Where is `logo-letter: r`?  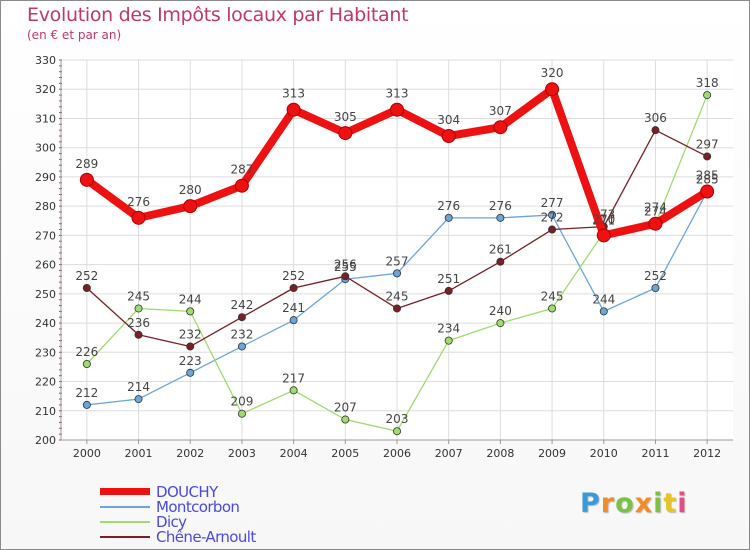 logo-letter: r is located at coordinates (608, 503).